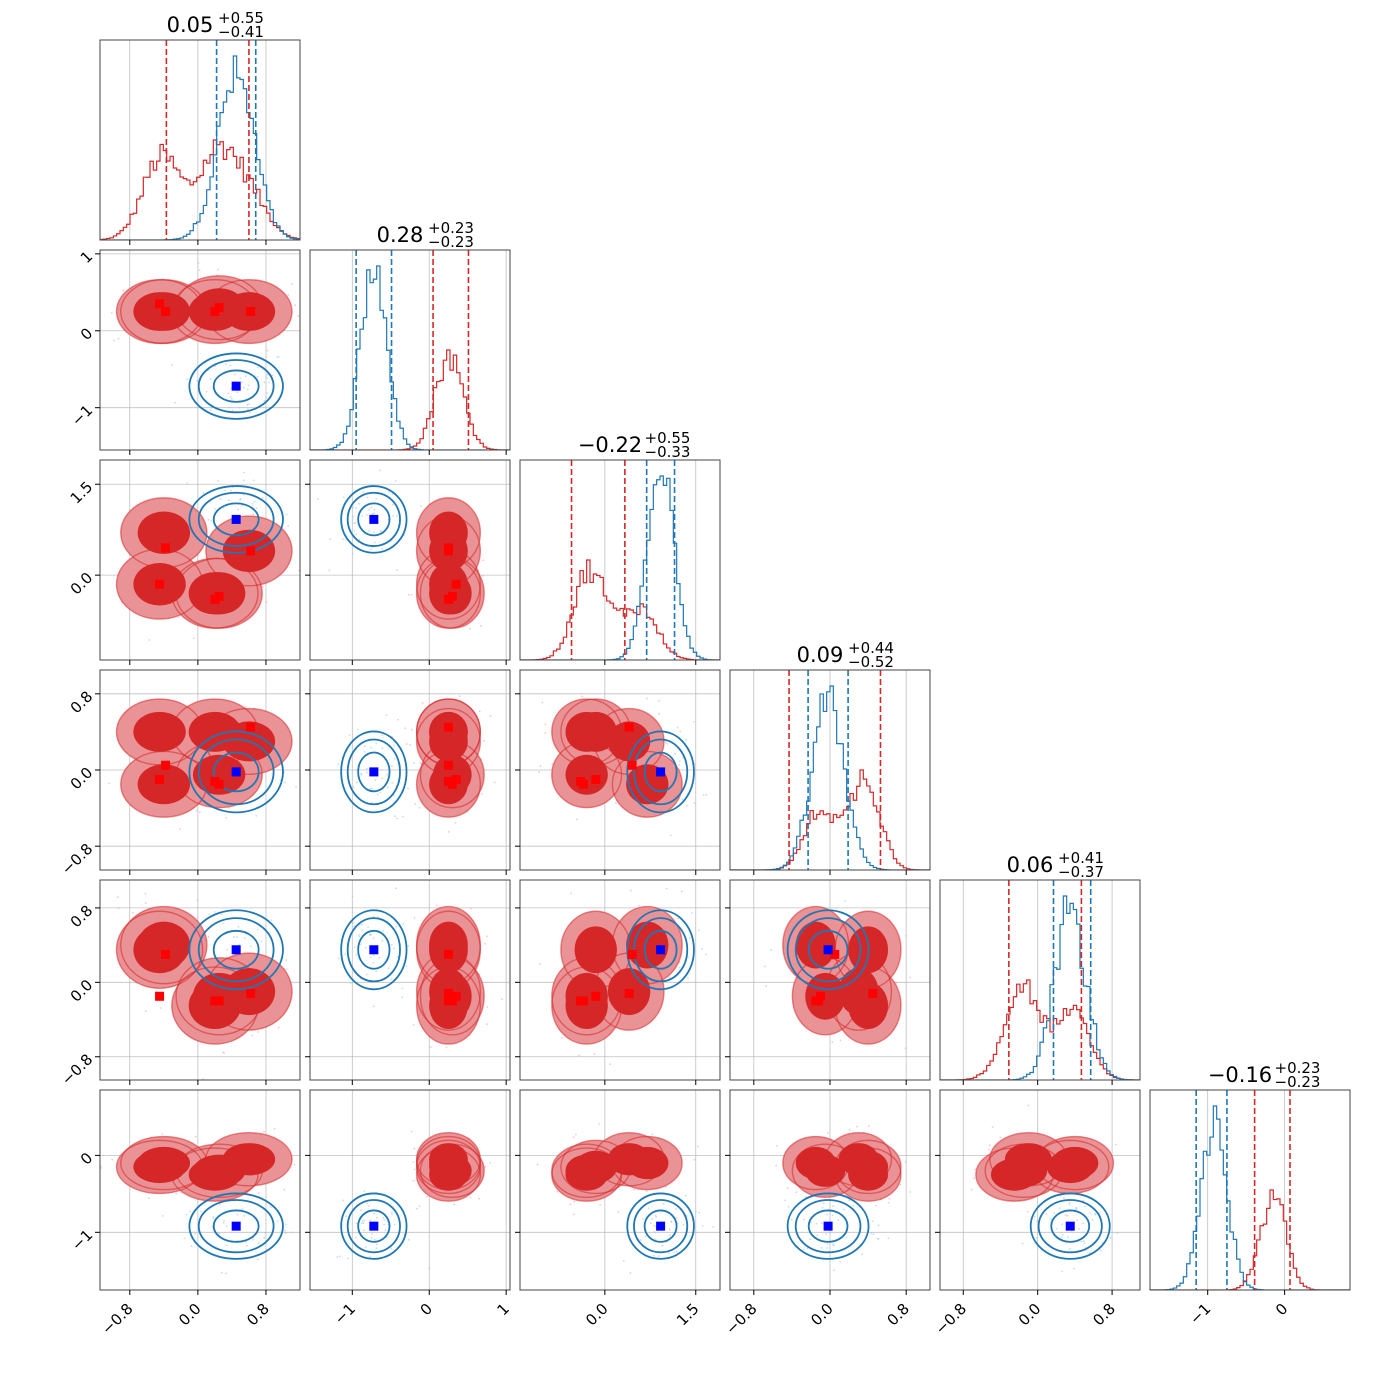  What do you see at coordinates (503, 1309) in the screenshot?
I see `x-tick-label: 1` at bounding box center [503, 1309].